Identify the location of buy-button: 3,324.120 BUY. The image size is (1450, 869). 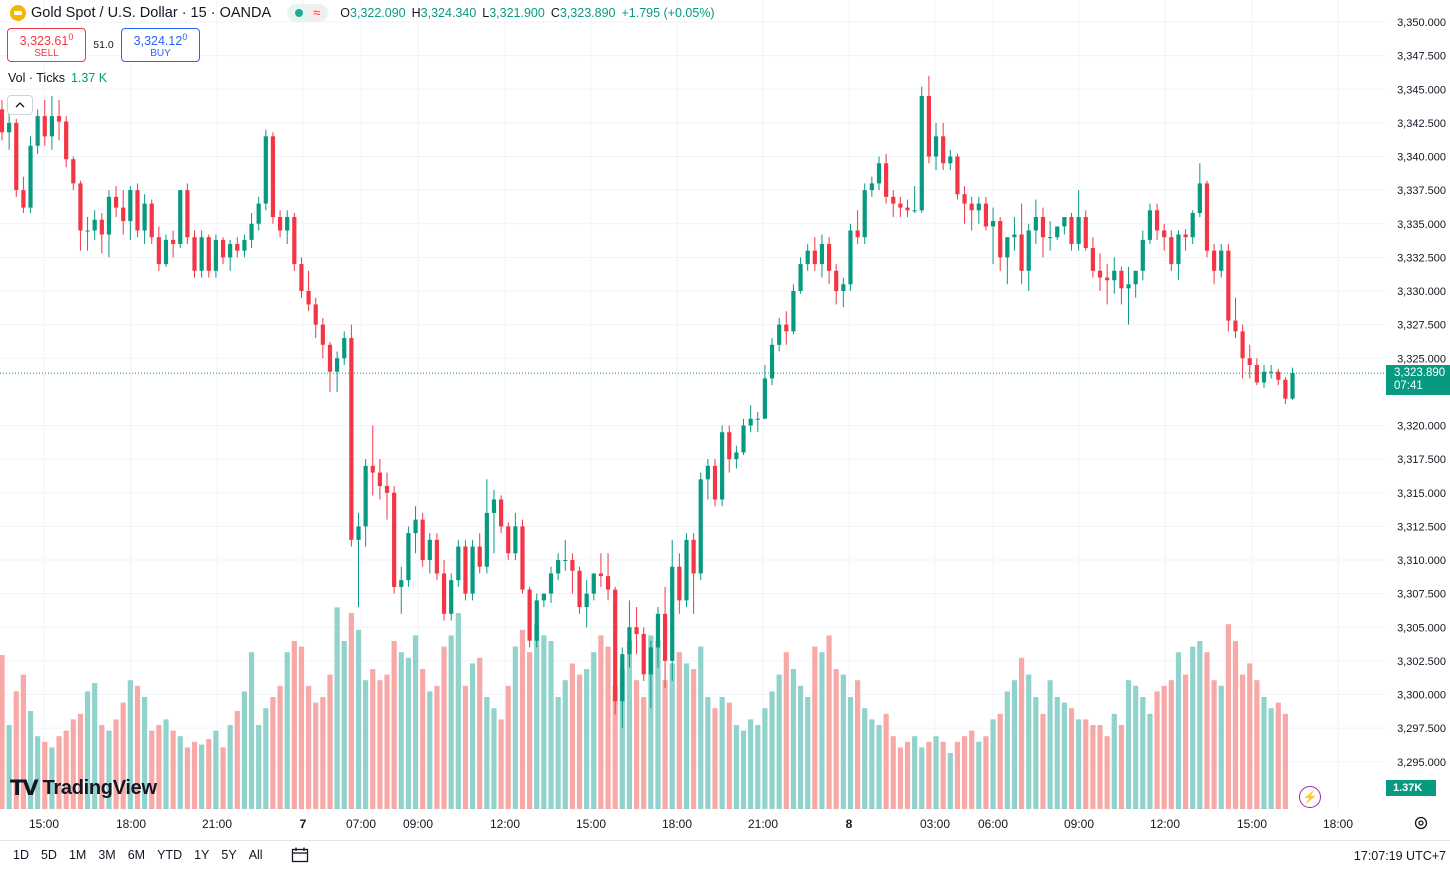
(160, 45).